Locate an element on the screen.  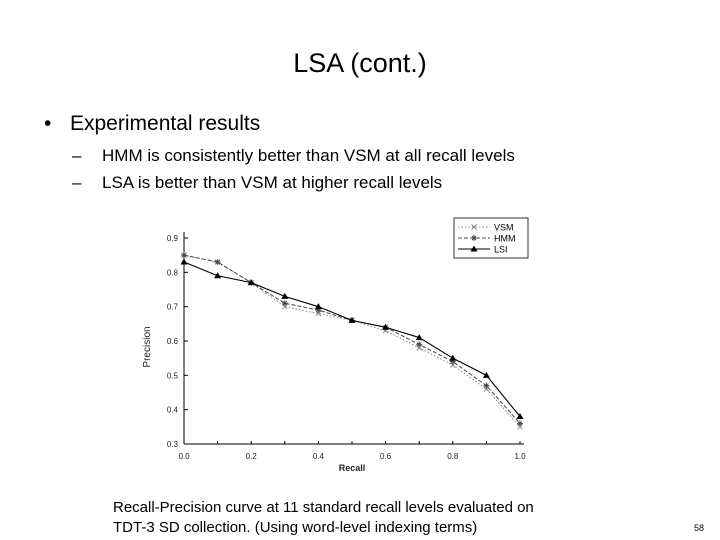
legend-label-vsm: VSM is located at coordinates (504, 228).